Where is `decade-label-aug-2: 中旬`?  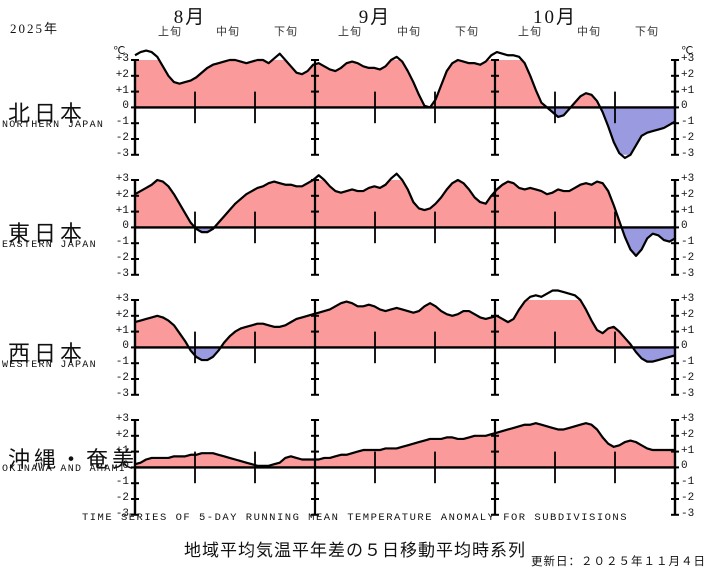
decade-label-aug-2: 中旬 is located at coordinates (228, 32).